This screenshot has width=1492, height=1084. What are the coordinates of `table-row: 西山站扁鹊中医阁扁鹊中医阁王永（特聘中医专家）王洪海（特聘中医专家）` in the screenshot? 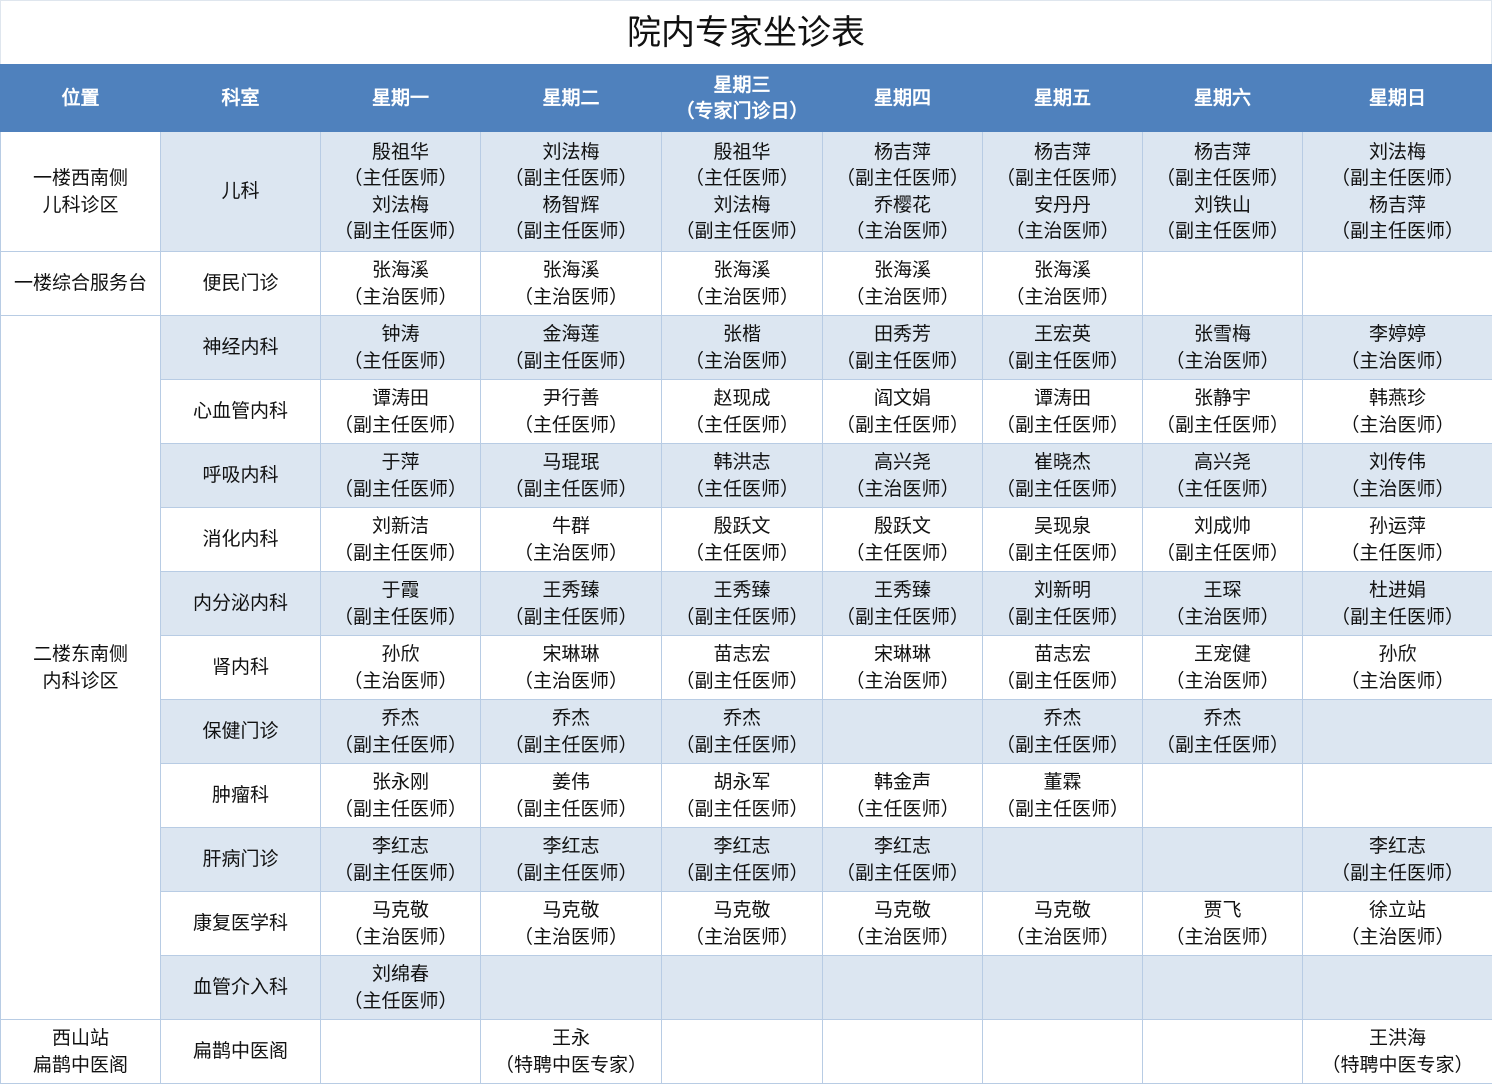 It's located at (746, 1052).